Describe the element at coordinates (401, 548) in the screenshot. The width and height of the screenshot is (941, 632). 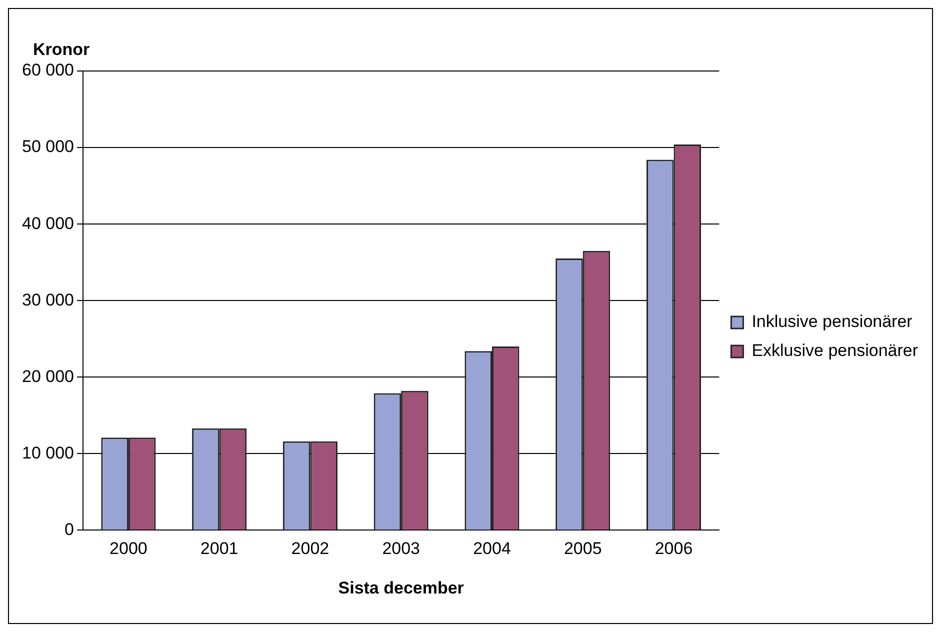
I see `x-tick-label: 2003` at that location.